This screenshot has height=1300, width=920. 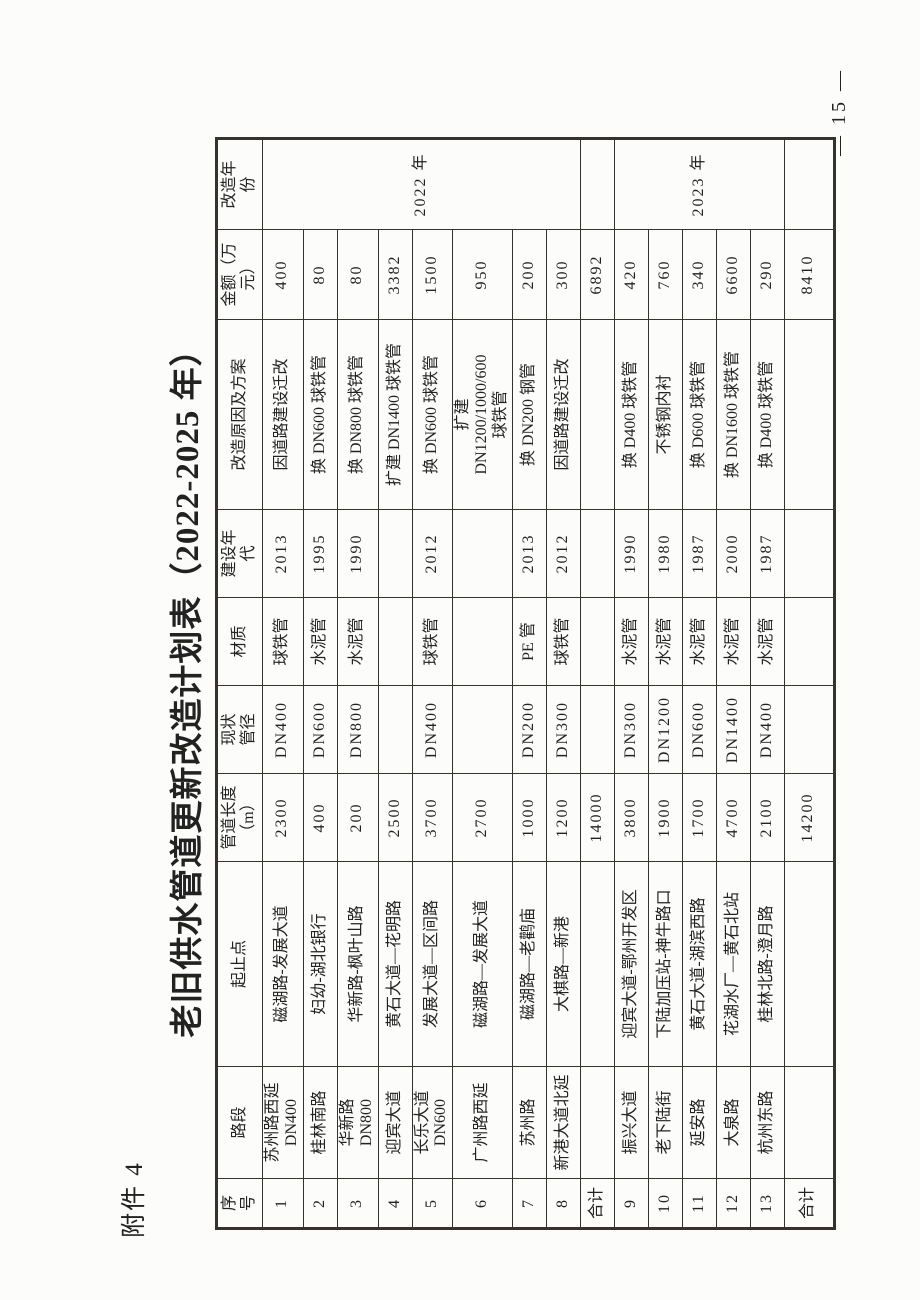 I want to click on cell-diameter: DN1200, so click(x=665, y=729).